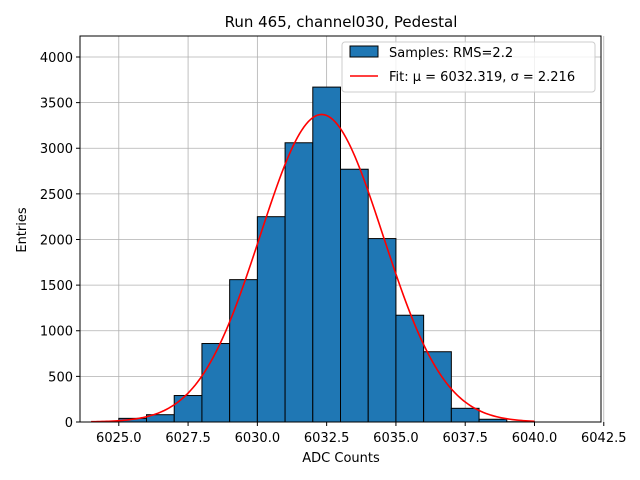  I want to click on y-tick-label: 500, so click(60, 377).